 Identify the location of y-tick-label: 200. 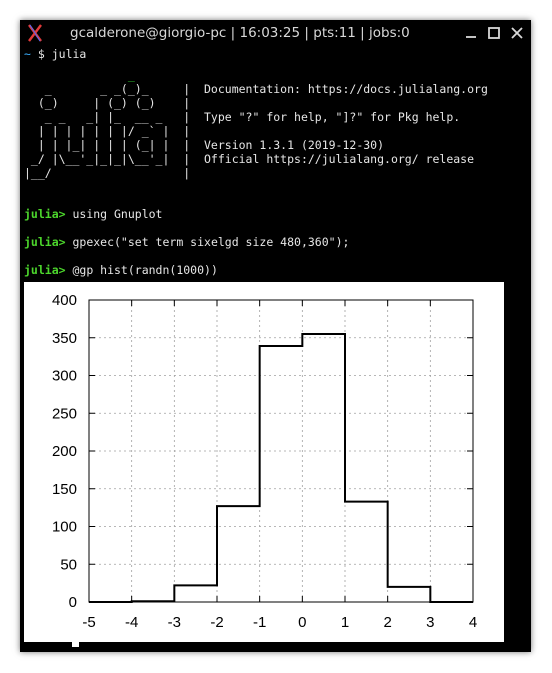
(64, 451).